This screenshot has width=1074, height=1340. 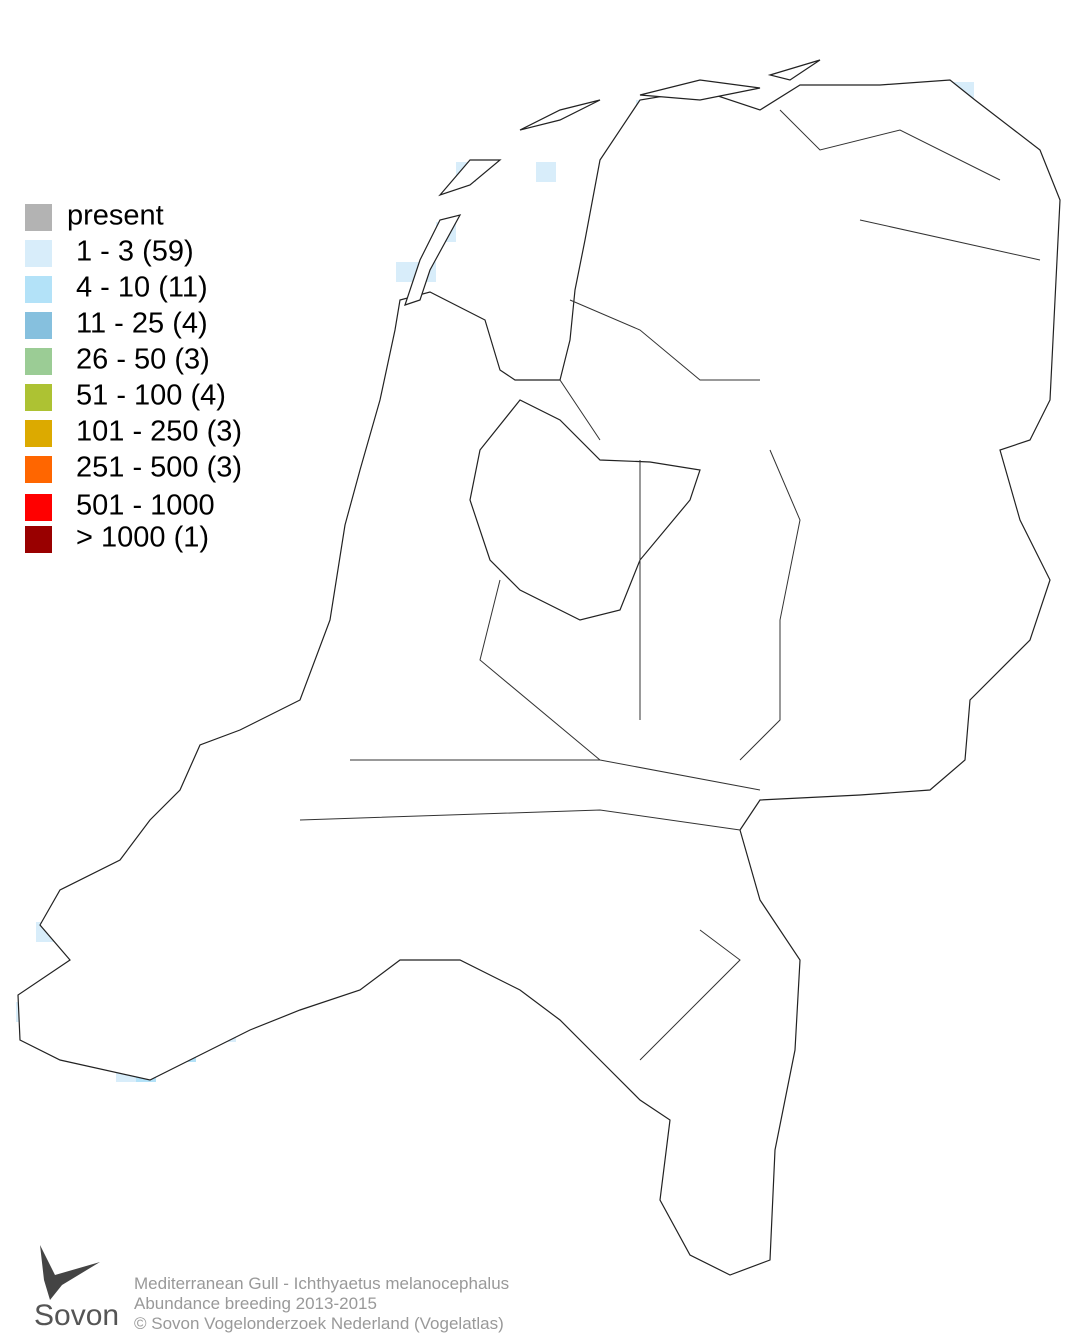 What do you see at coordinates (255, 1303) in the screenshot?
I see `caption-line: Abundance breeding 2013-2015` at bounding box center [255, 1303].